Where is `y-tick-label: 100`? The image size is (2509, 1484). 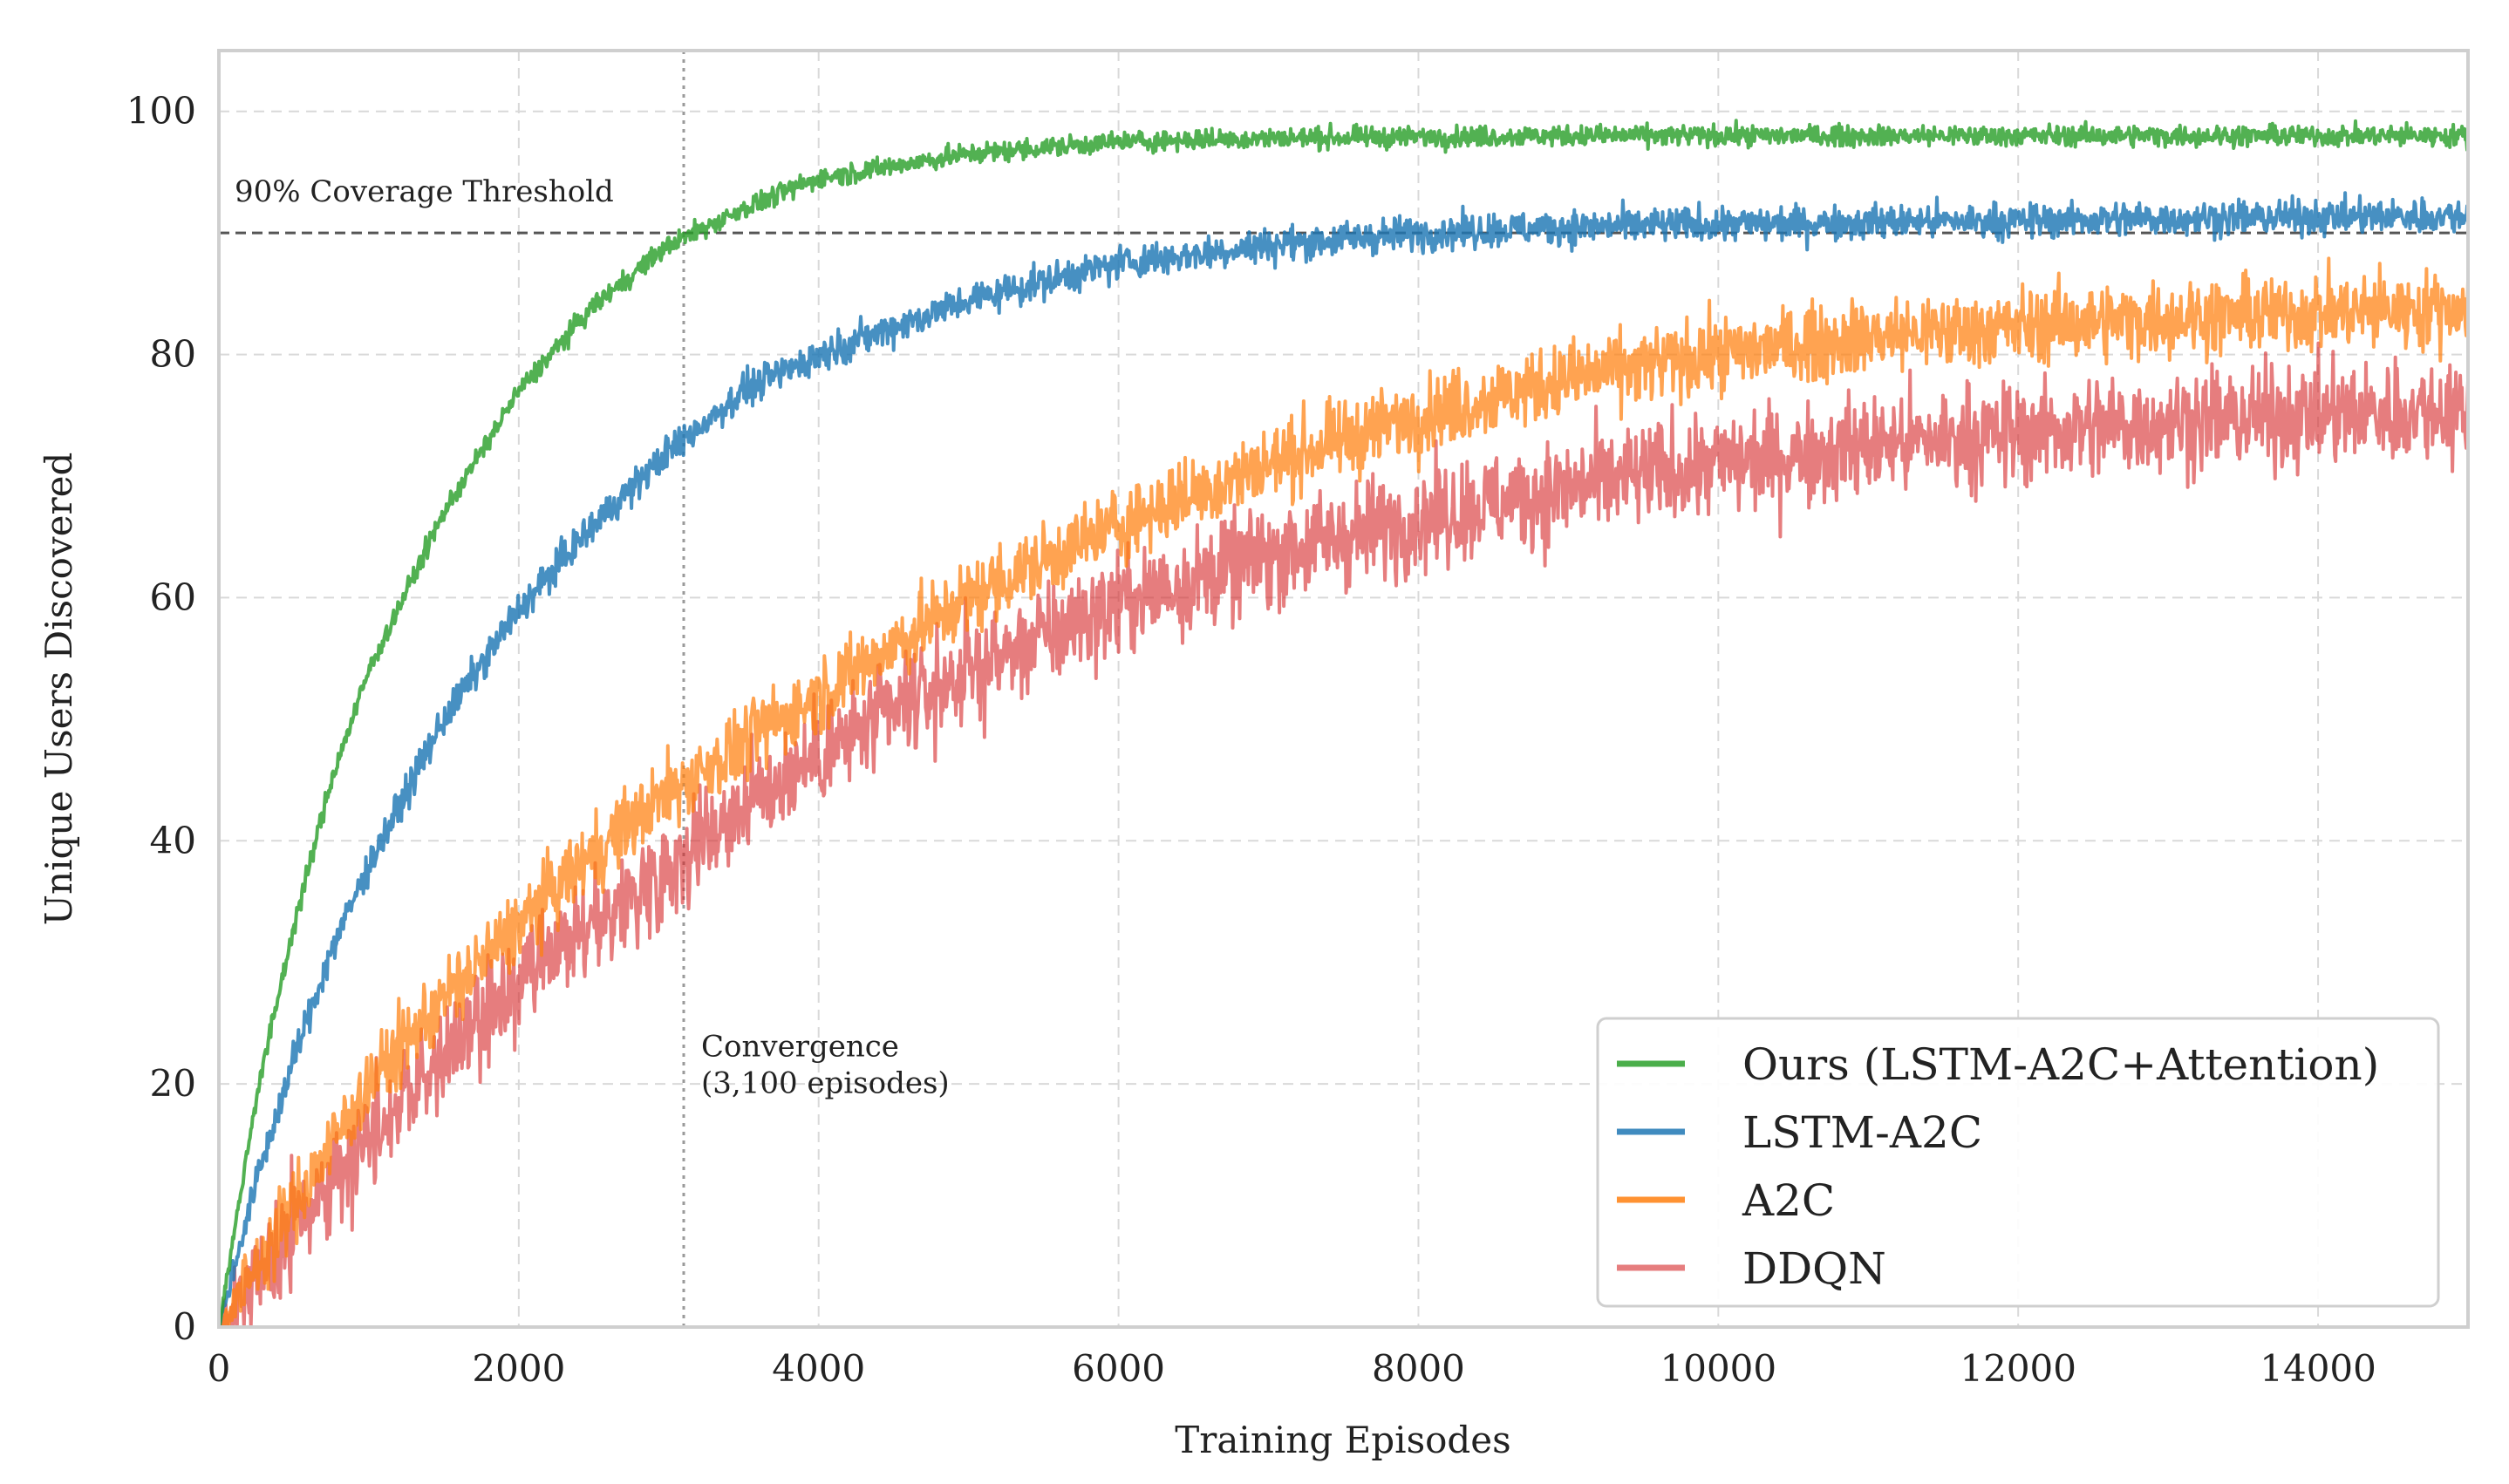 y-tick-label: 100 is located at coordinates (161, 111).